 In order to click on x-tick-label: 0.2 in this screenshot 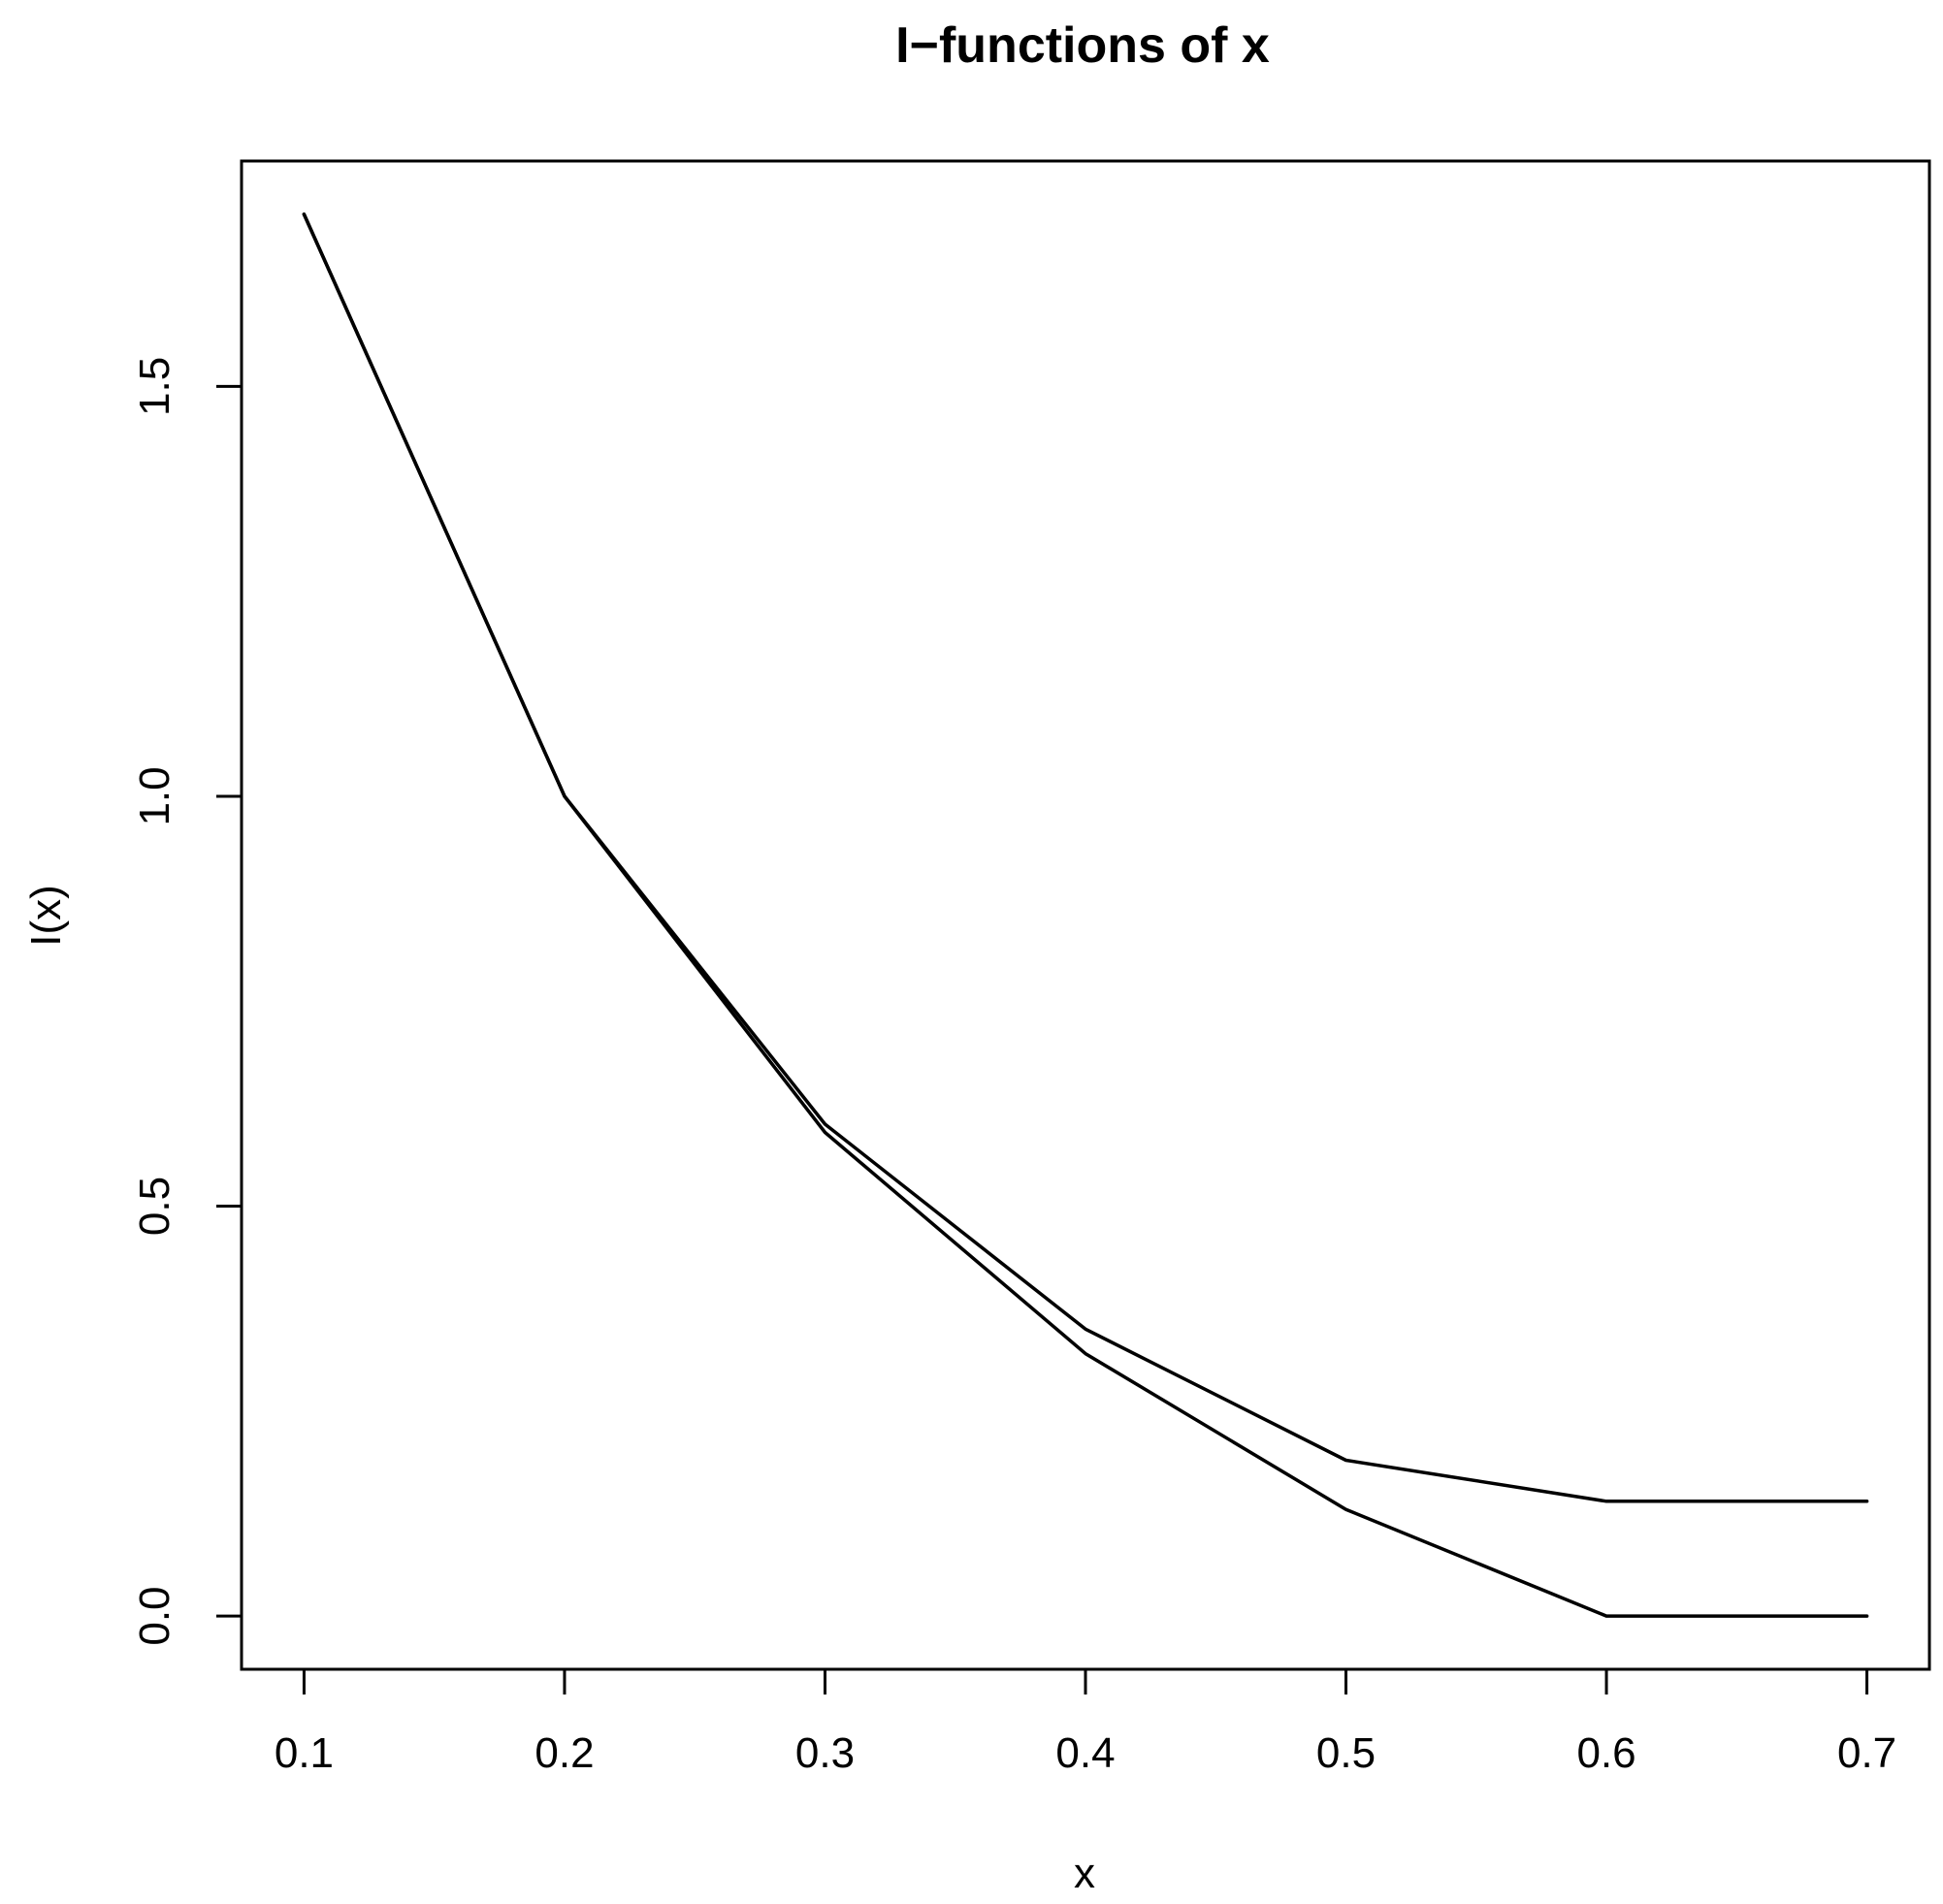, I will do `click(564, 1753)`.